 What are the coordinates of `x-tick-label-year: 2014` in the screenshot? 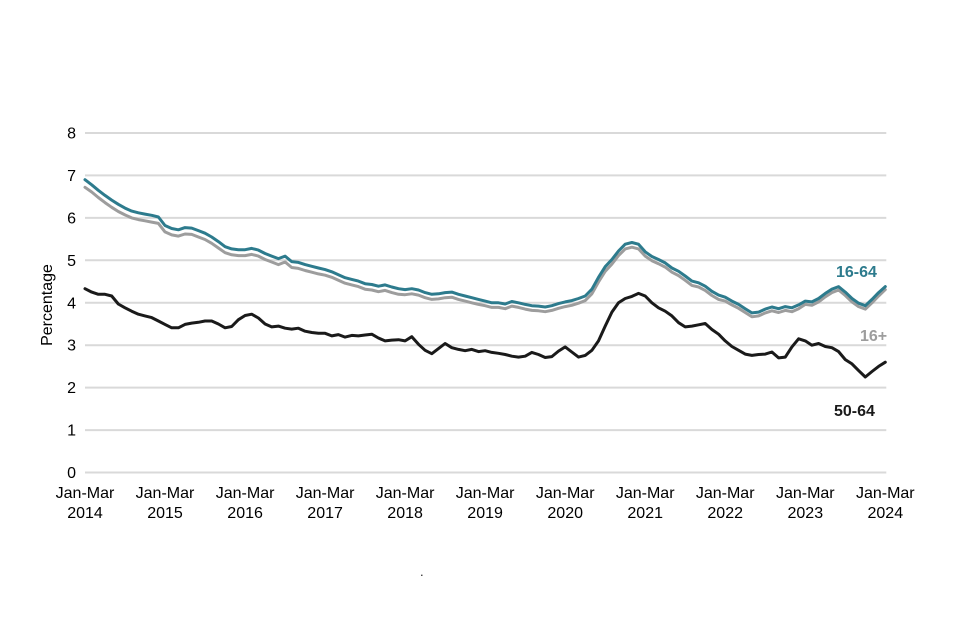 It's located at (85, 513).